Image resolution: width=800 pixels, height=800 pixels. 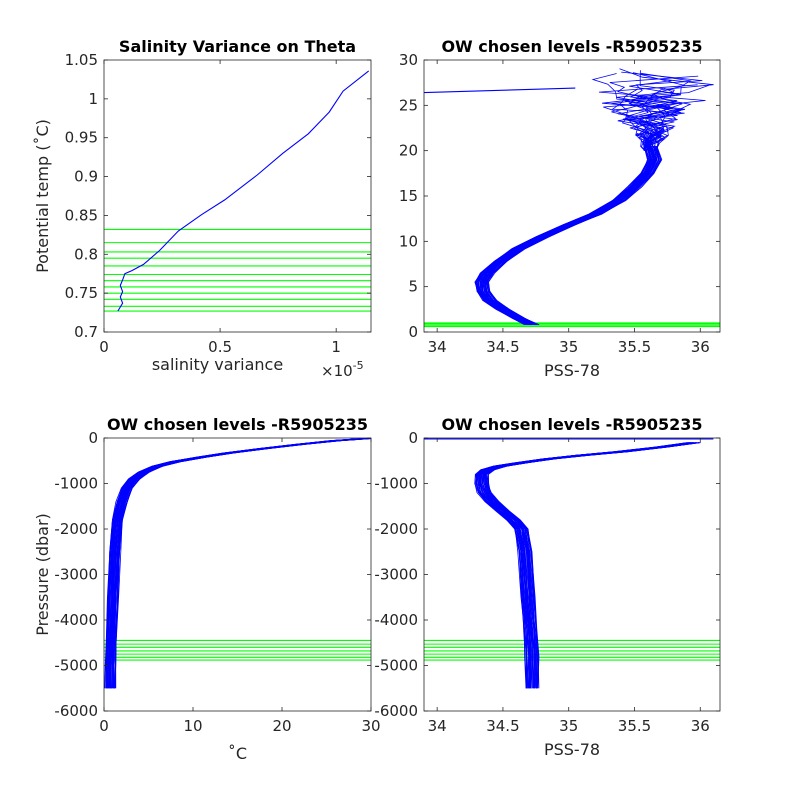 I want to click on y-tick-label: 0.85, so click(x=81, y=215).